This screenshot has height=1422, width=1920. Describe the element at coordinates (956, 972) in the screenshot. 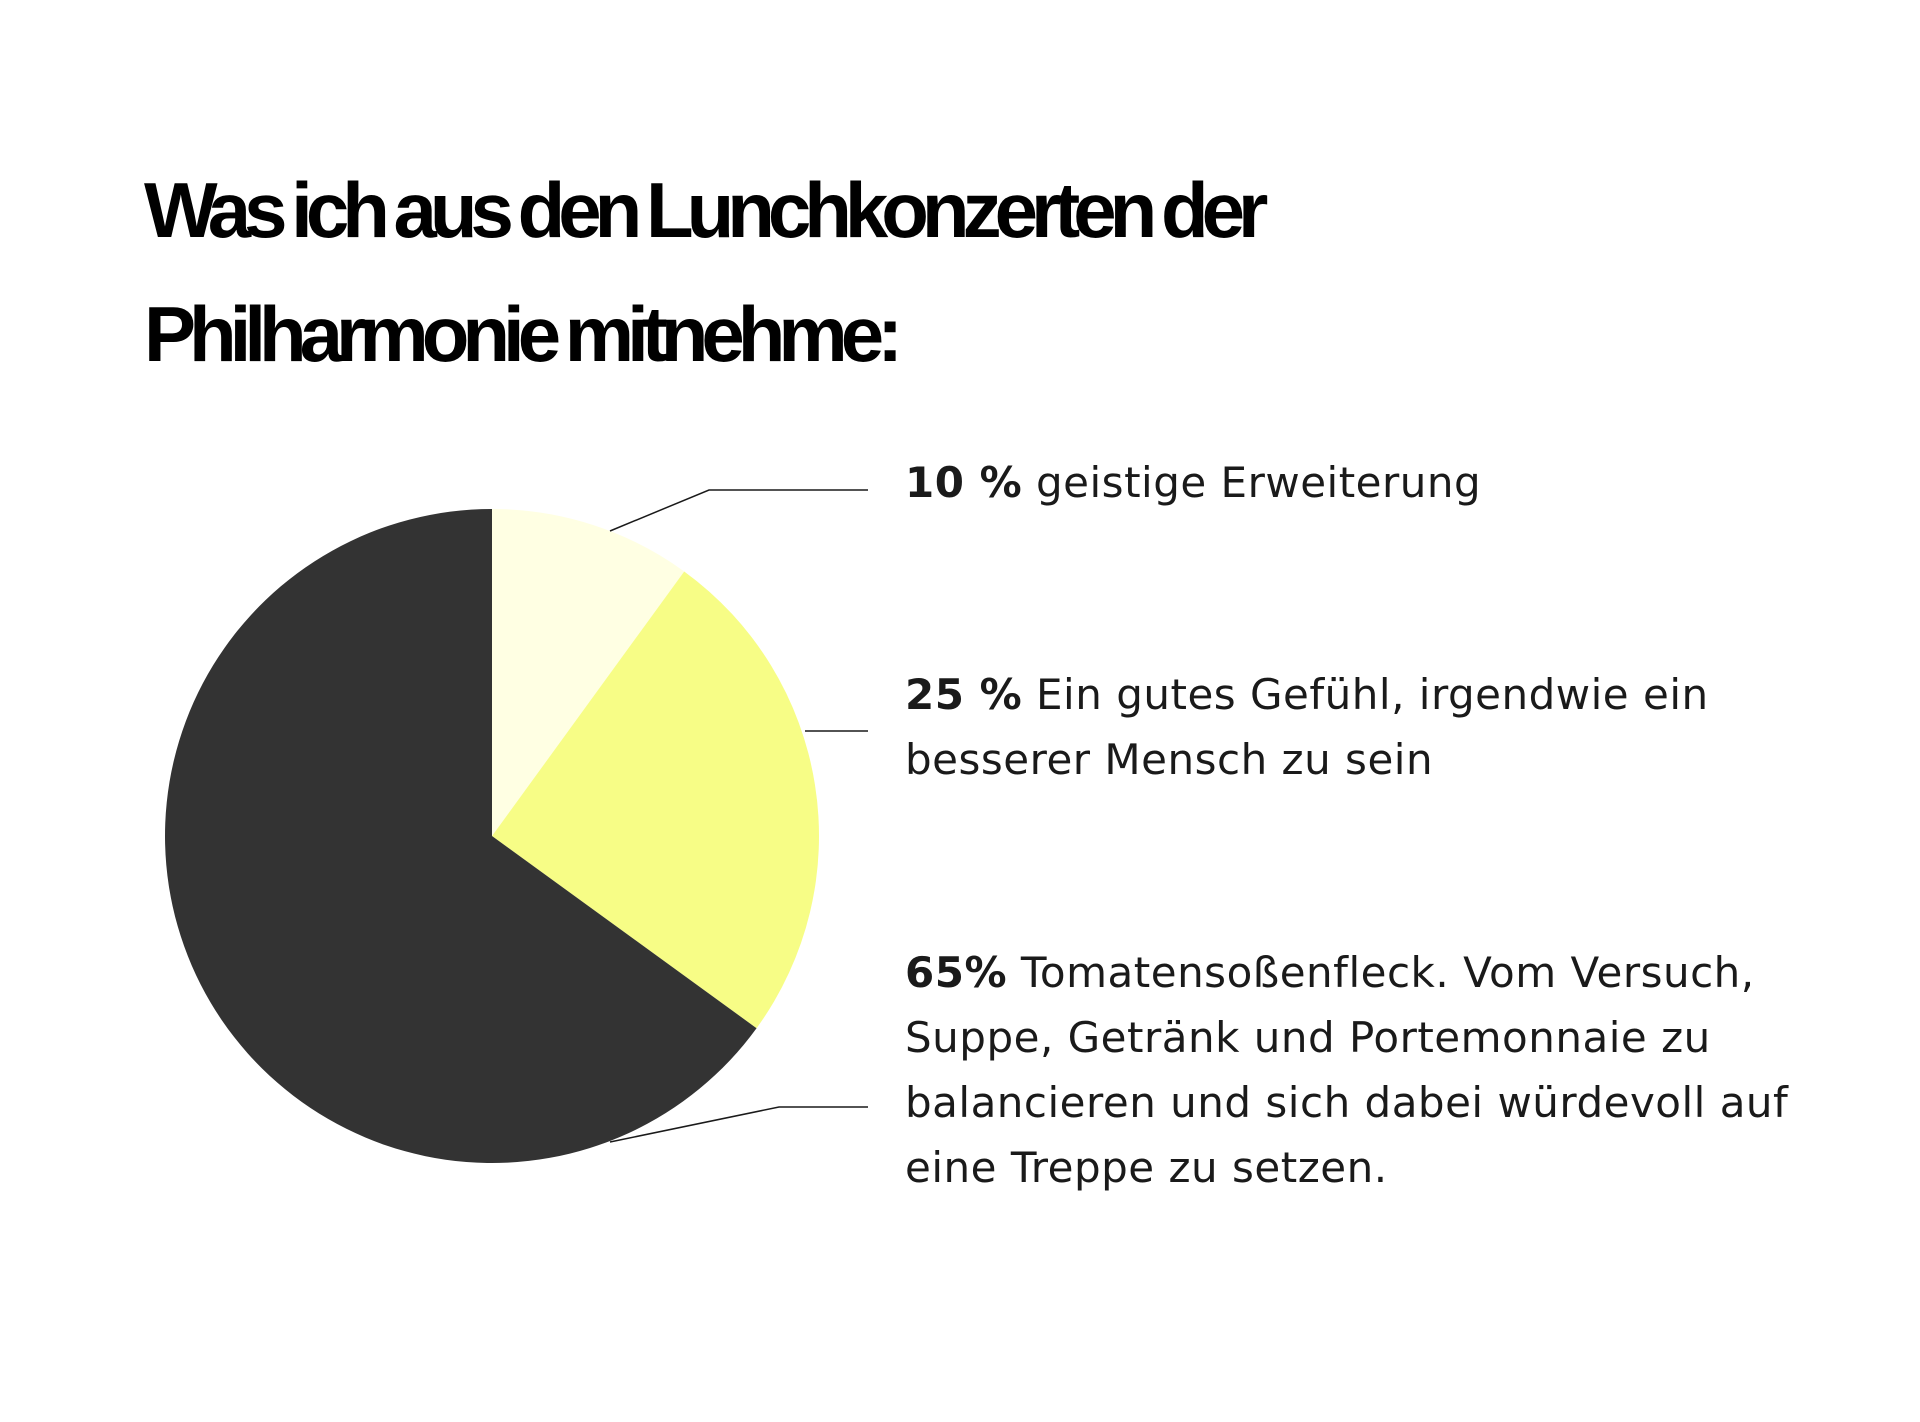

I see `slice-percent: 65%` at that location.